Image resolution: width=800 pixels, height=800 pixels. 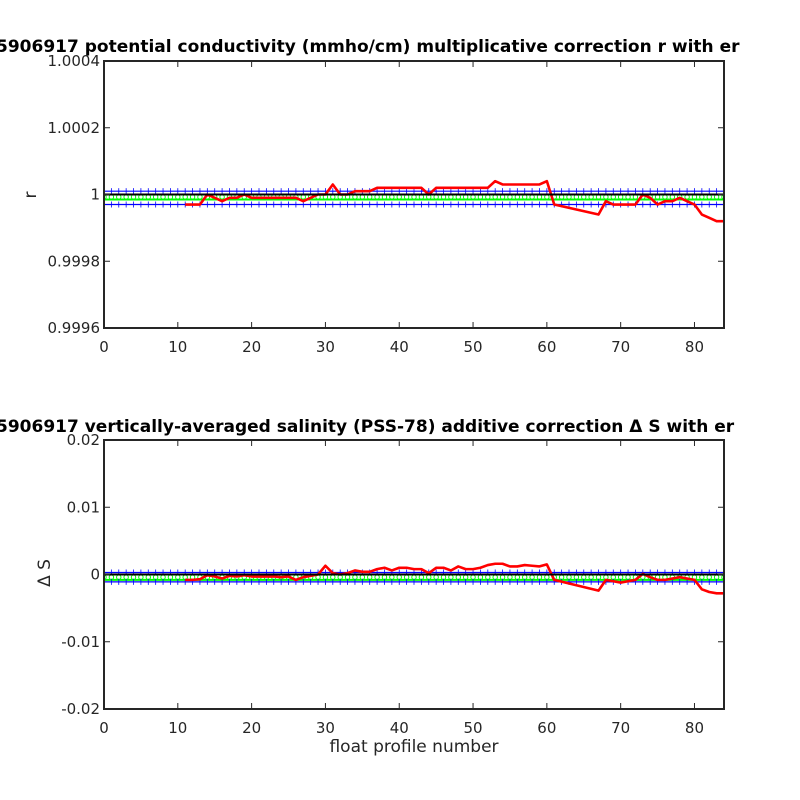 What do you see at coordinates (95, 195) in the screenshot?
I see `y-tick-label: 1` at bounding box center [95, 195].